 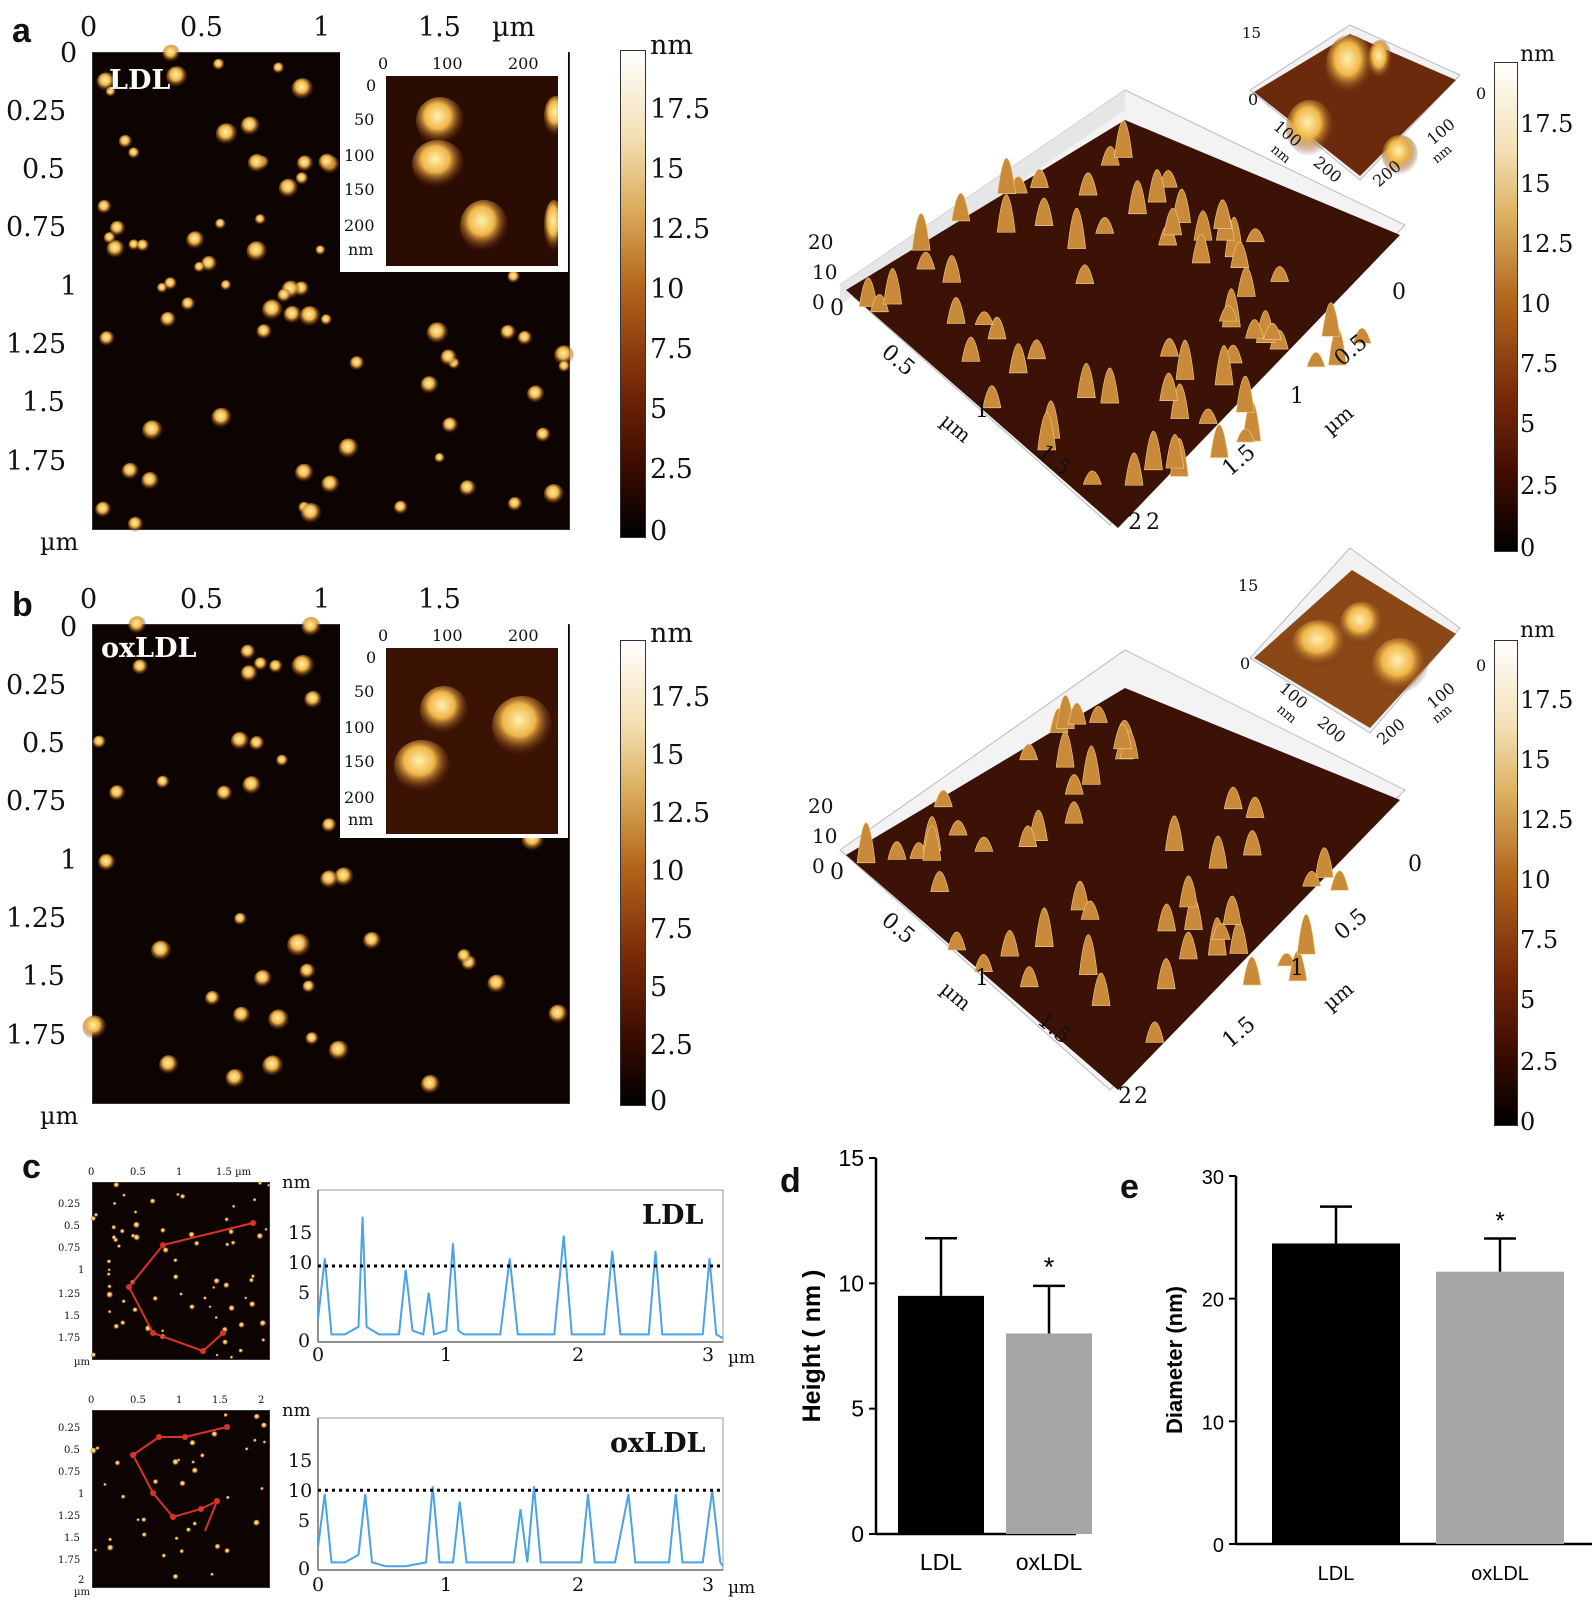 I want to click on inset-y-tick: 200, so click(x=359, y=225).